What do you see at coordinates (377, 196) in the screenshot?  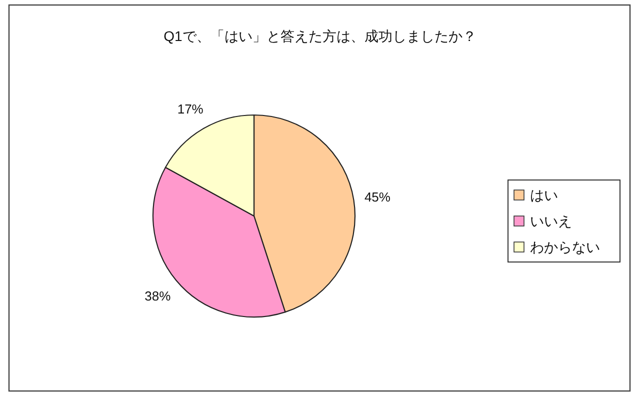 I see `data-label: 45%` at bounding box center [377, 196].